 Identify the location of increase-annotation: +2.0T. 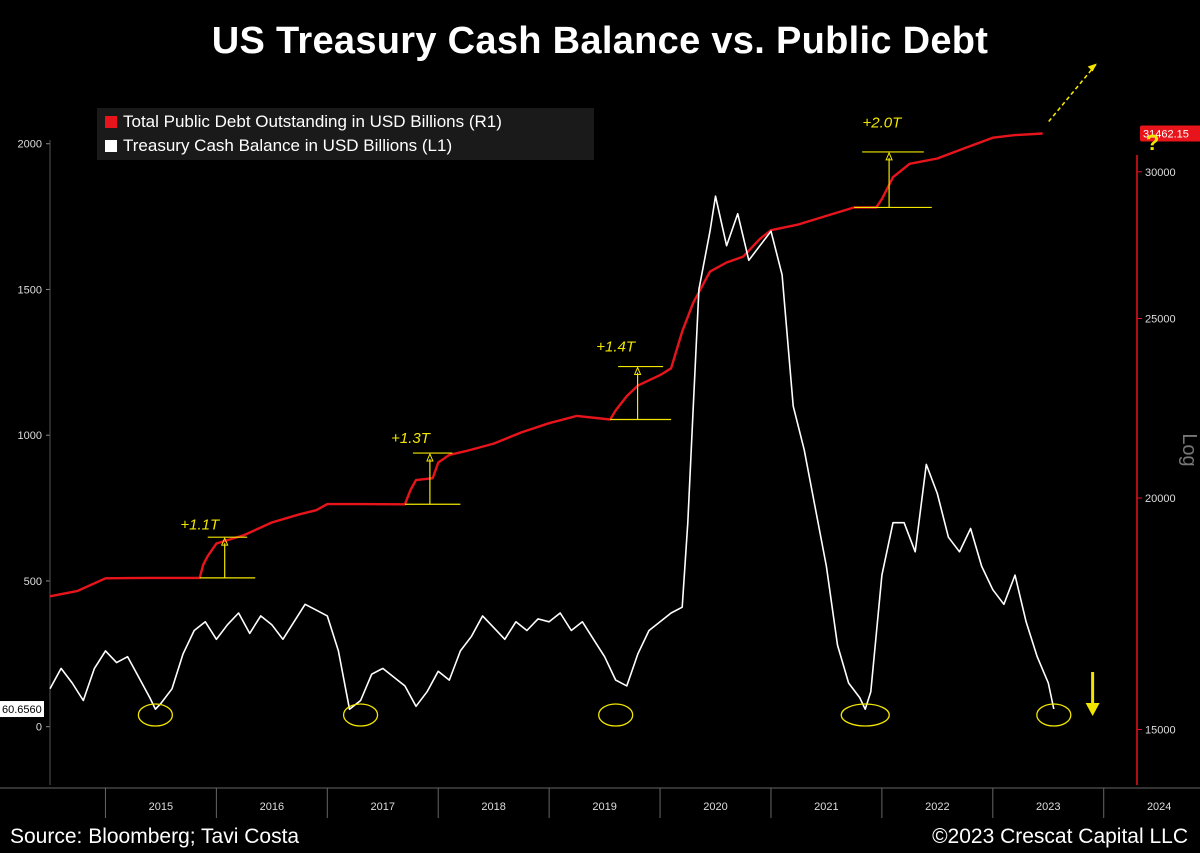
(882, 123).